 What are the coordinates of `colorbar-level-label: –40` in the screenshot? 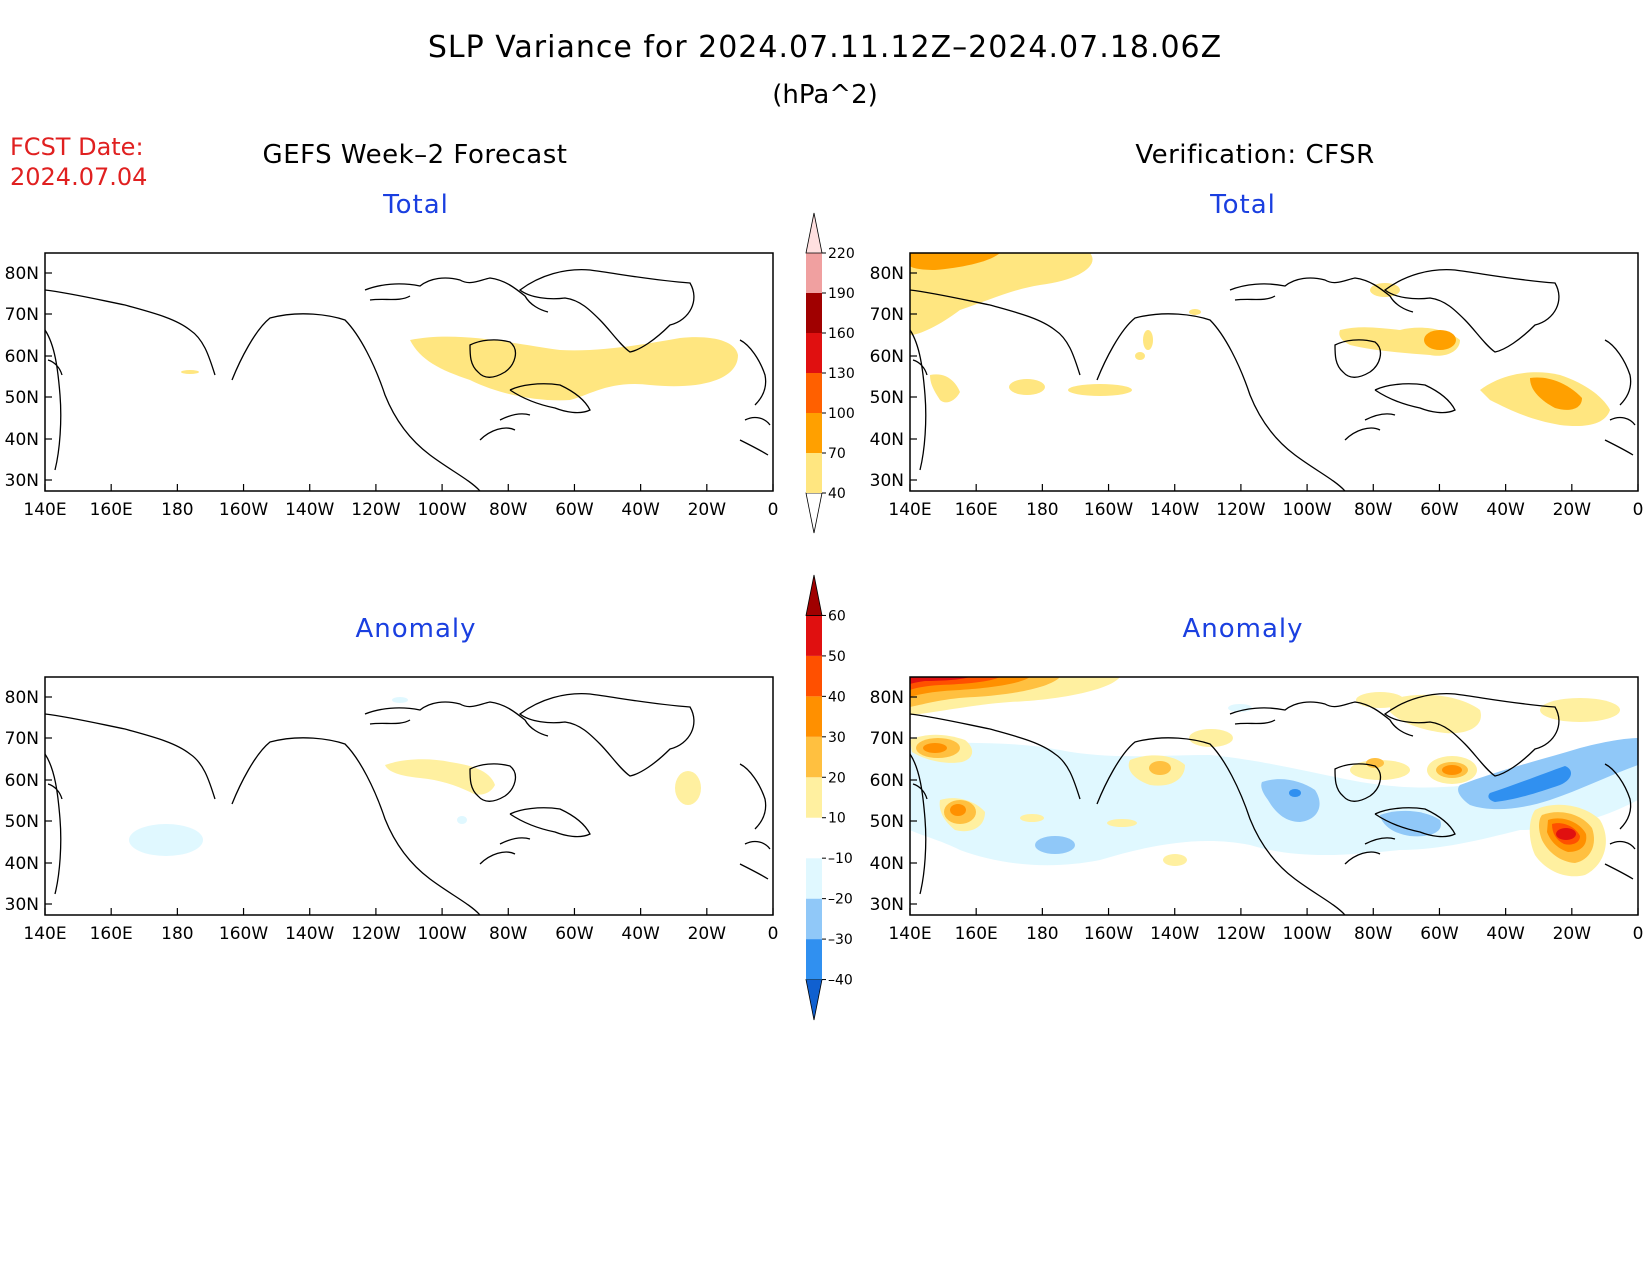 It's located at (840, 981).